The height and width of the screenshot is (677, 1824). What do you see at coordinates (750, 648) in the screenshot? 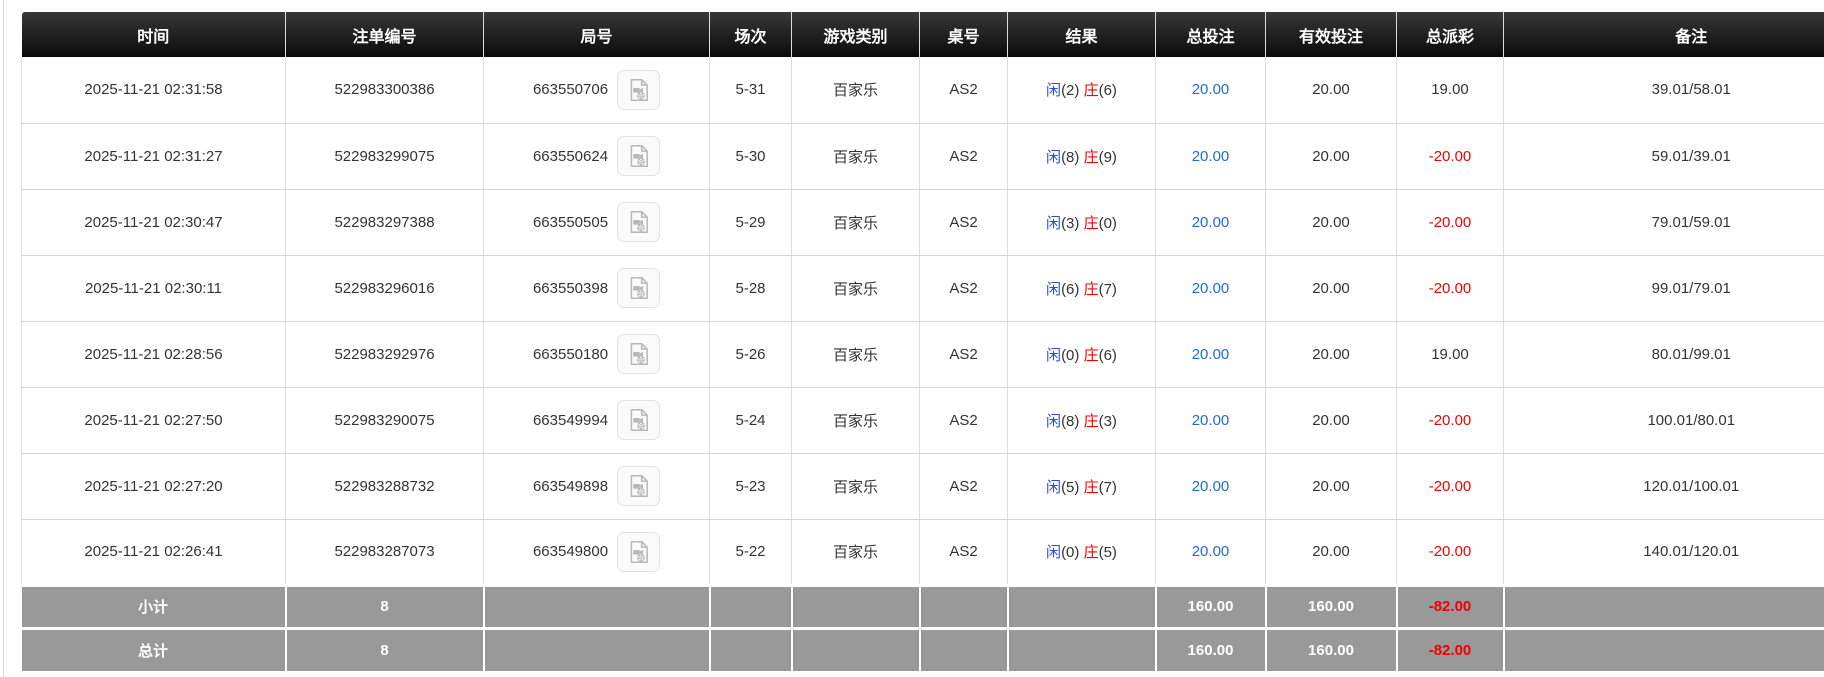
I see `summary-session-cell` at bounding box center [750, 648].